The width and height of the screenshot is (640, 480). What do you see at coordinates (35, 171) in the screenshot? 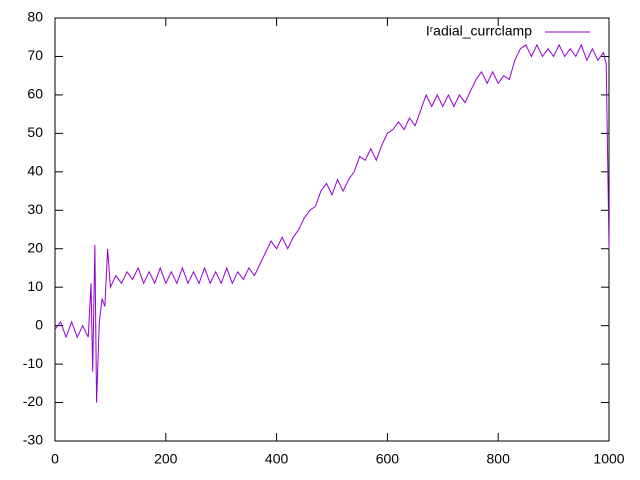
I see `y-tick-label: 40` at bounding box center [35, 171].